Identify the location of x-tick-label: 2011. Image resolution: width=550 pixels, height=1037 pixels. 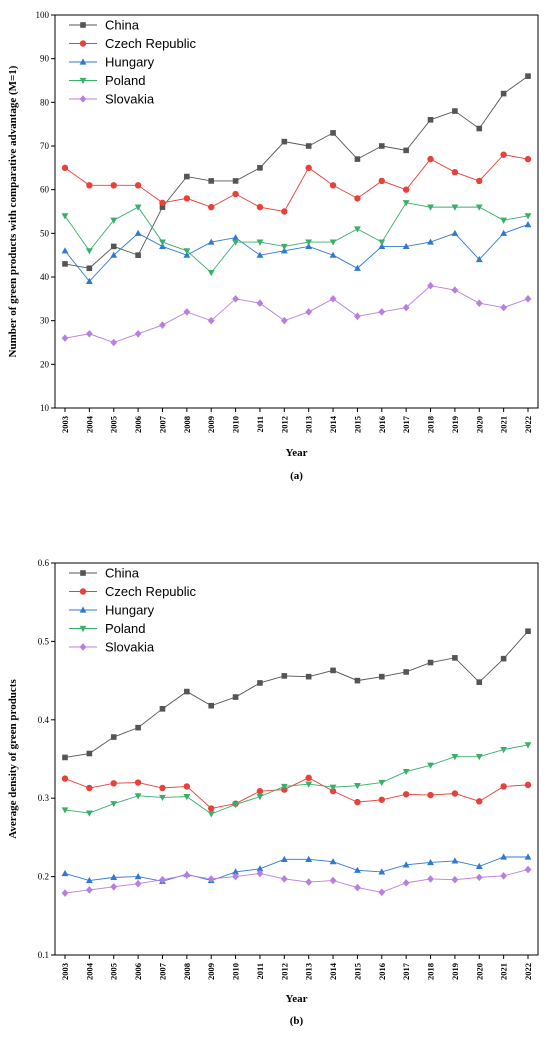
(260, 424).